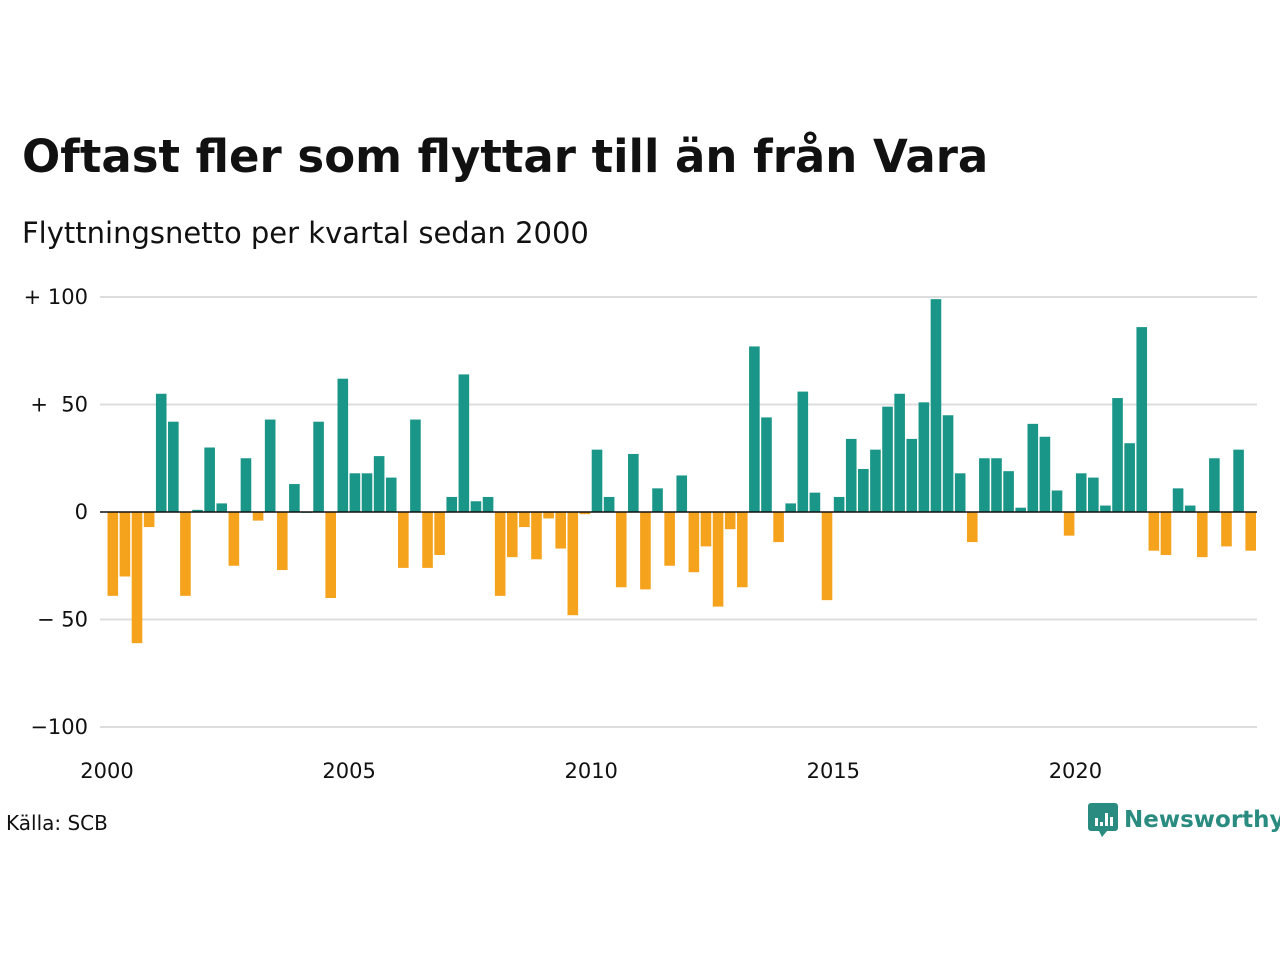  Describe the element at coordinates (833, 771) in the screenshot. I see `x-tick-label: 2015` at that location.